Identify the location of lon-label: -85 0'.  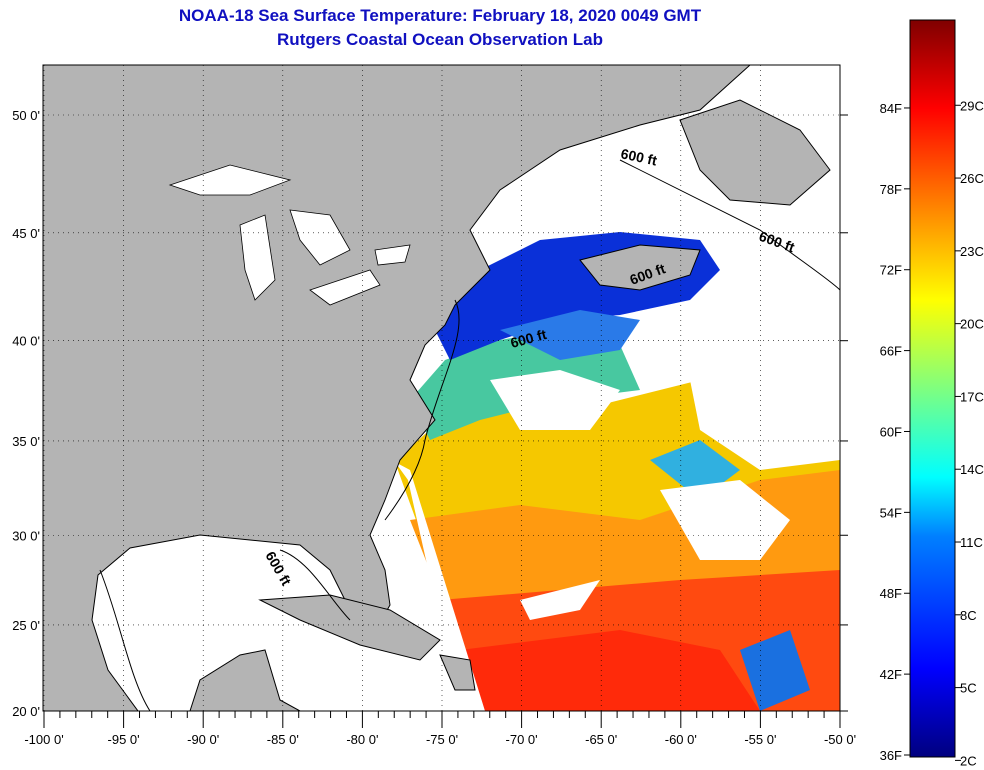
(283, 739).